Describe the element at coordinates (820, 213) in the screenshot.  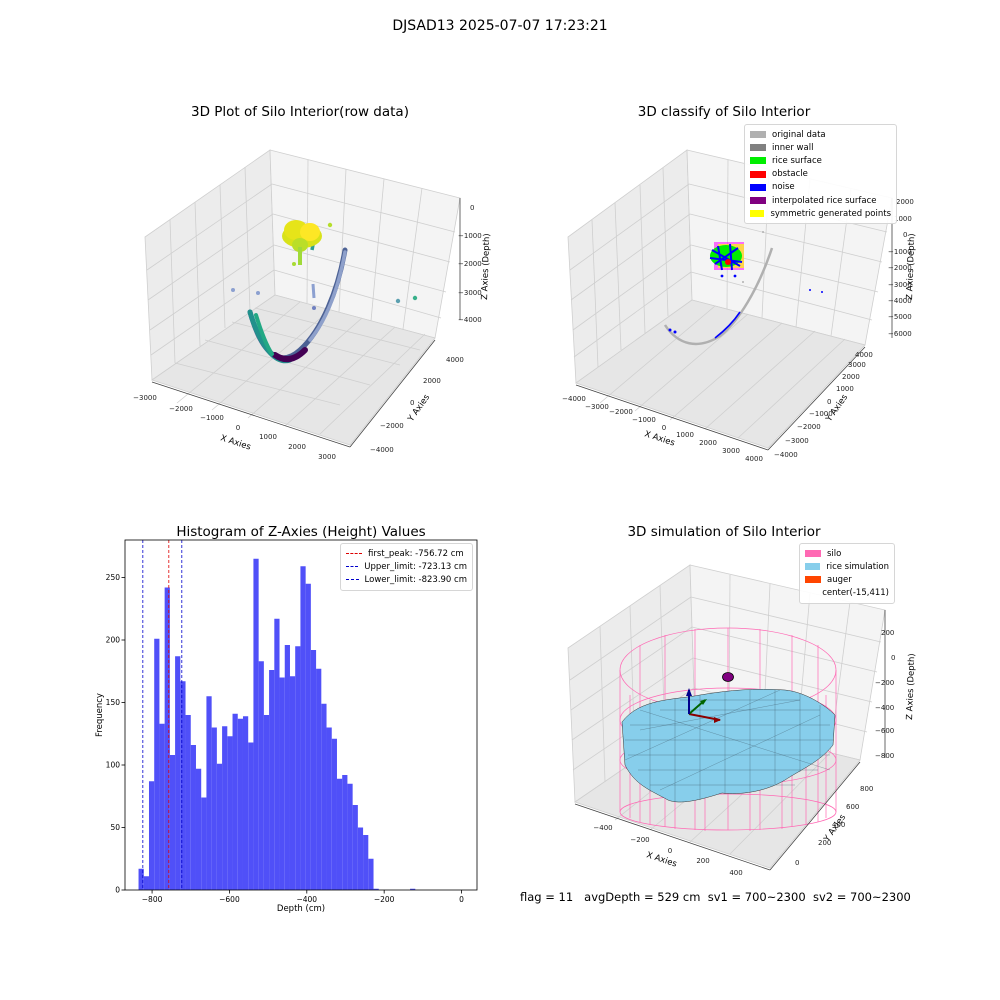
I see `legend-item: symmetric generated points` at that location.